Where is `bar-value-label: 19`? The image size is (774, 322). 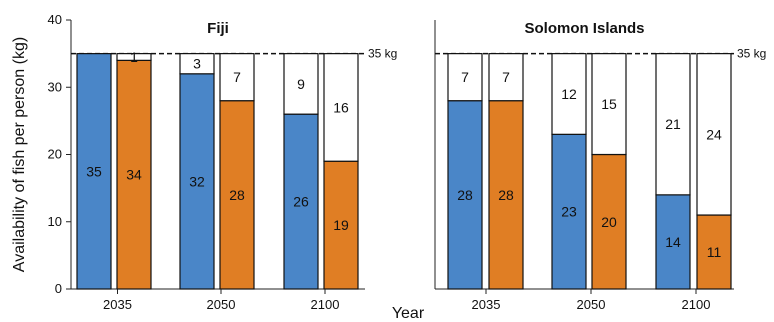 bar-value-label: 19 is located at coordinates (341, 225).